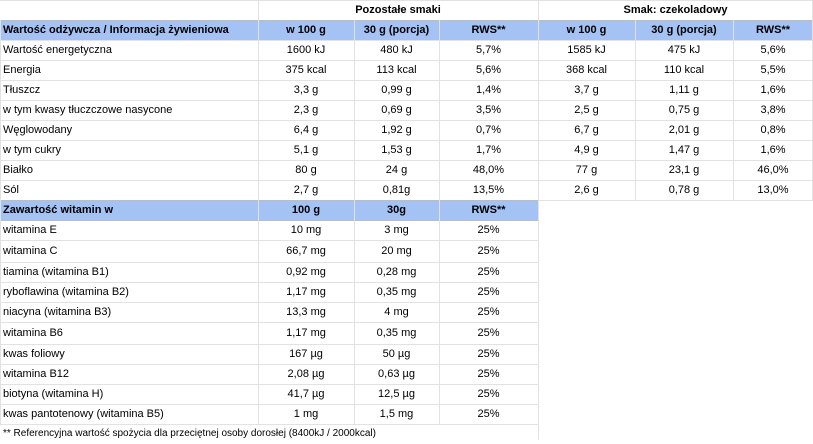 The width and height of the screenshot is (813, 444). I want to click on nutrient-value: 480 kJ, so click(396, 50).